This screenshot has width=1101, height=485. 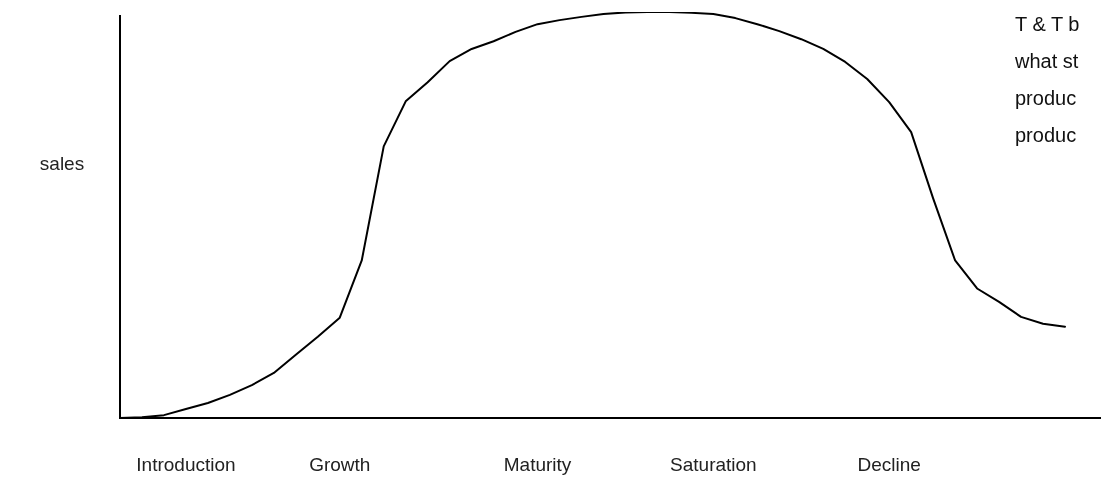 What do you see at coordinates (186, 464) in the screenshot?
I see `x-tick-label: Introduction` at bounding box center [186, 464].